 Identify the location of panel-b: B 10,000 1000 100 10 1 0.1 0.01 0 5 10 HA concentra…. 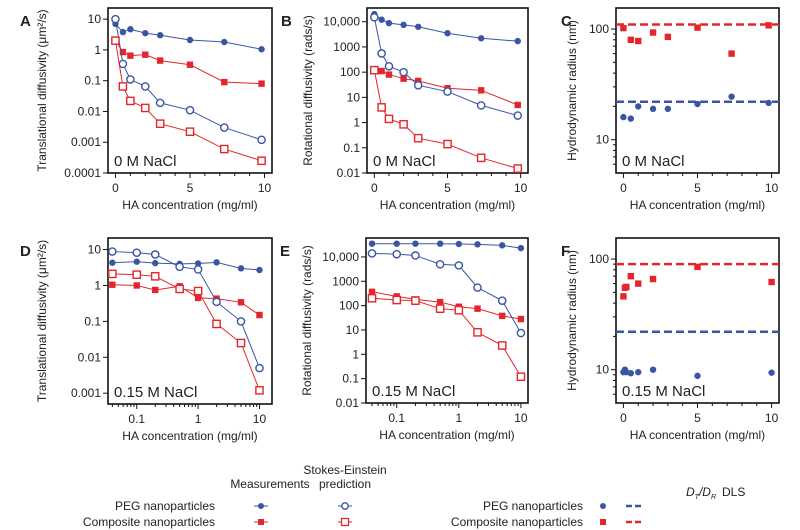
(405, 109).